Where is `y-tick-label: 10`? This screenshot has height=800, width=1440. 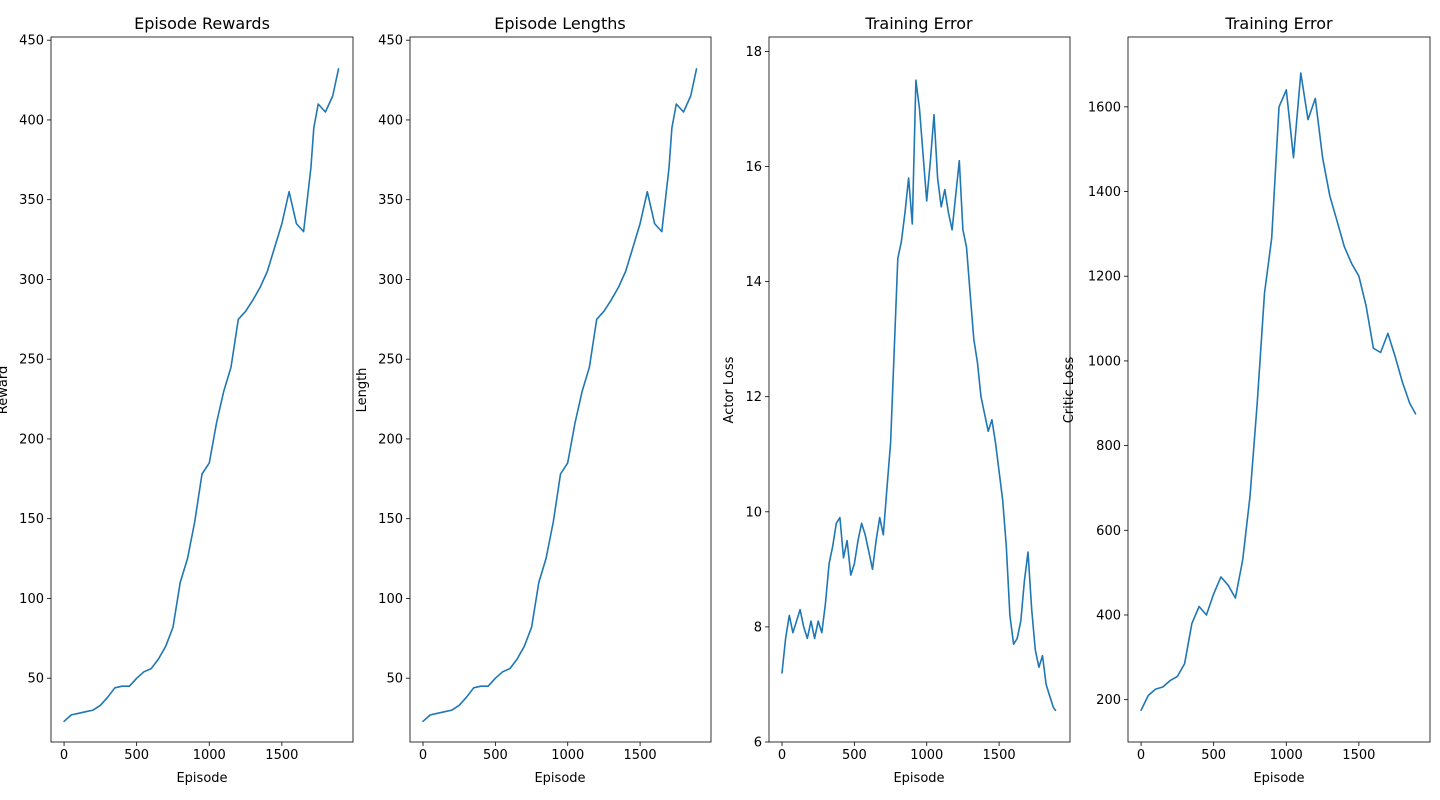
y-tick-label: 10 is located at coordinates (753, 512).